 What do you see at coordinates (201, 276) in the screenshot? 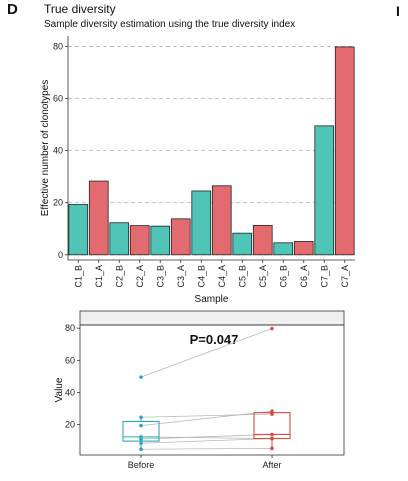
I see `x-tick-label: C4_B` at bounding box center [201, 276].